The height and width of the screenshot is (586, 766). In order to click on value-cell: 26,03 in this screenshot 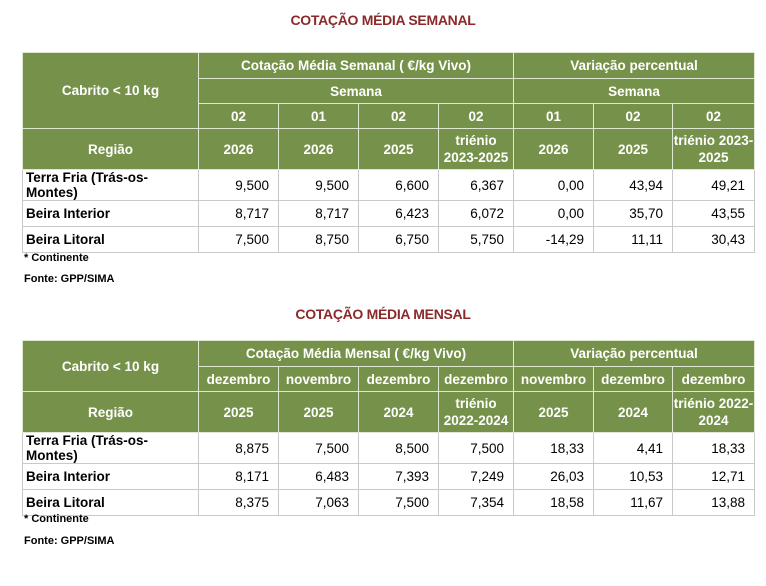, I will do `click(553, 476)`.